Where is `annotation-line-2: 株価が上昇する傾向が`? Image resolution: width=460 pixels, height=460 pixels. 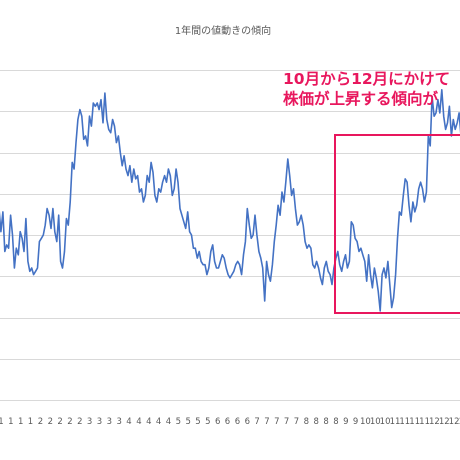 annotation-line-2: 株価が上昇する傾向が is located at coordinates (361, 98).